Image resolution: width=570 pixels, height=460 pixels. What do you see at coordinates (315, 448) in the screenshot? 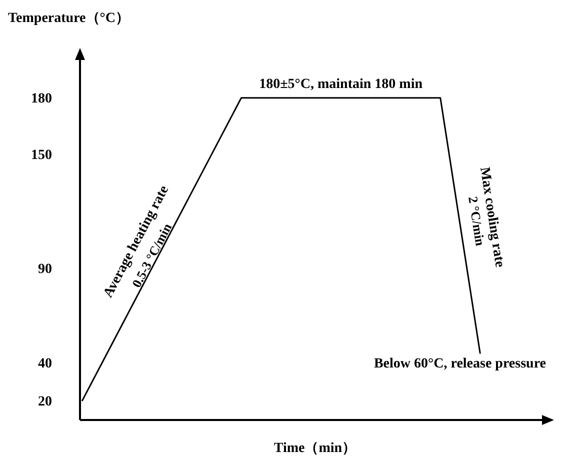
I see `x-axis-title: Time（min）` at bounding box center [315, 448].